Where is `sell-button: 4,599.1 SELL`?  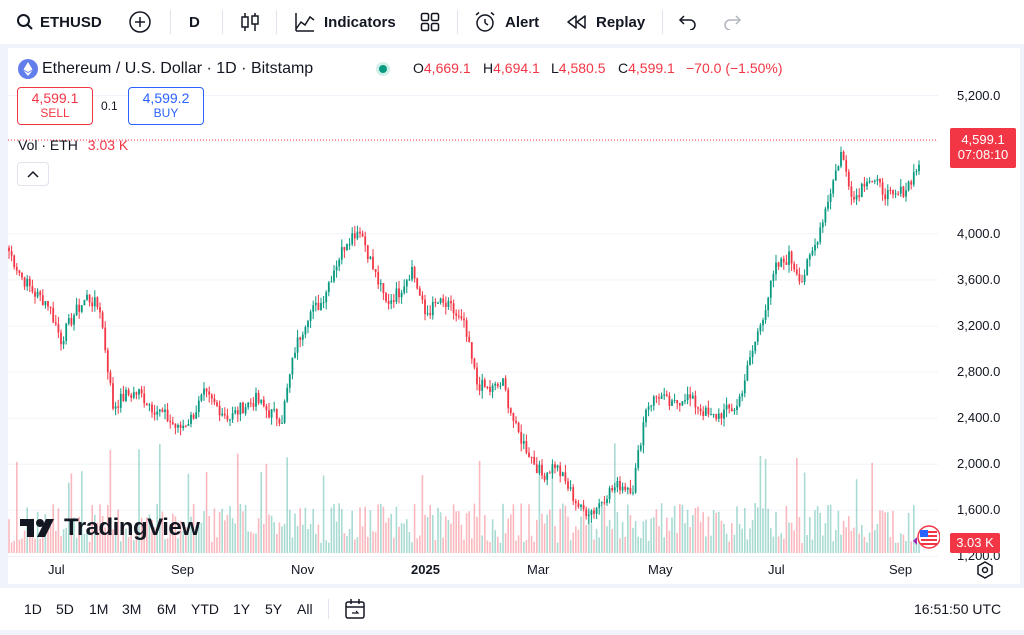 sell-button: 4,599.1 SELL is located at coordinates (55, 106).